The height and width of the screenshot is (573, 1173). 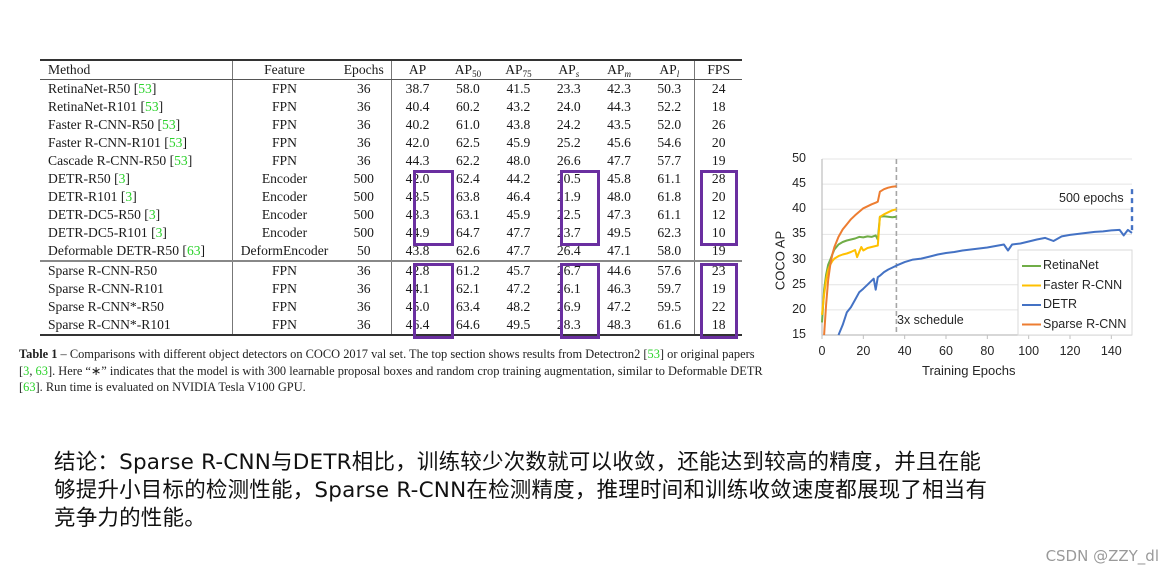 What do you see at coordinates (468, 324) in the screenshot?
I see `cell-ap50: 64.6` at bounding box center [468, 324].